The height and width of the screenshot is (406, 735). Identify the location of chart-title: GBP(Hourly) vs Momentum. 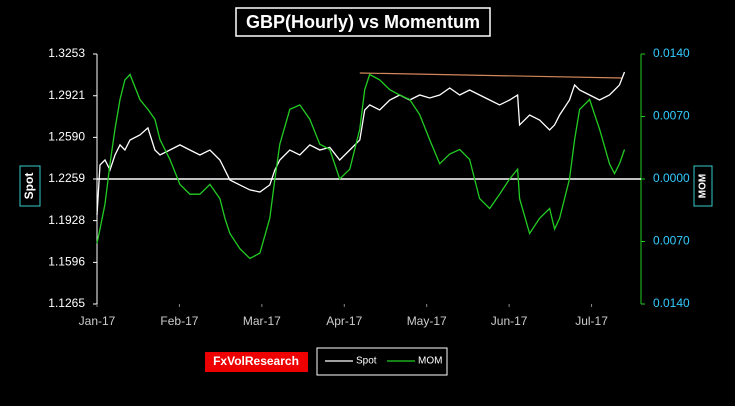
(363, 22).